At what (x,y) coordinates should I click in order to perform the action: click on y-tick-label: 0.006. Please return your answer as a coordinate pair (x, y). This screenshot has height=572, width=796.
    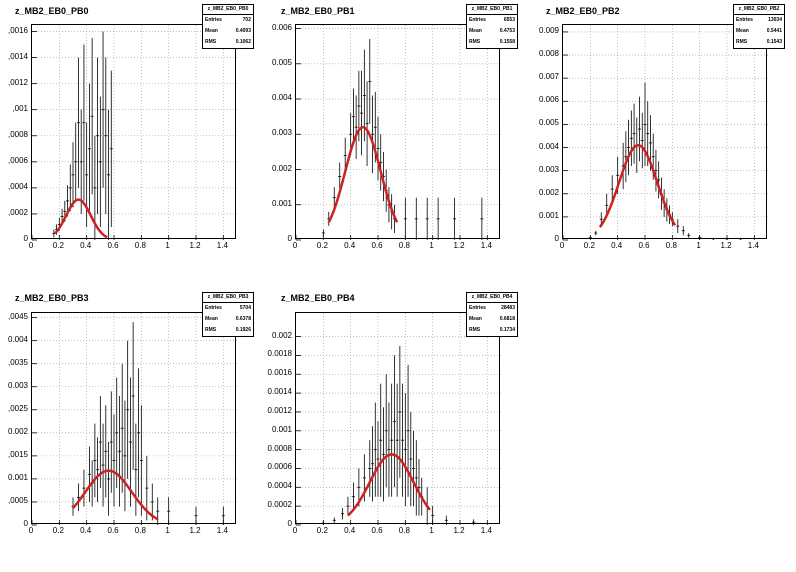
    Looking at the image, I should click on (281, 27).